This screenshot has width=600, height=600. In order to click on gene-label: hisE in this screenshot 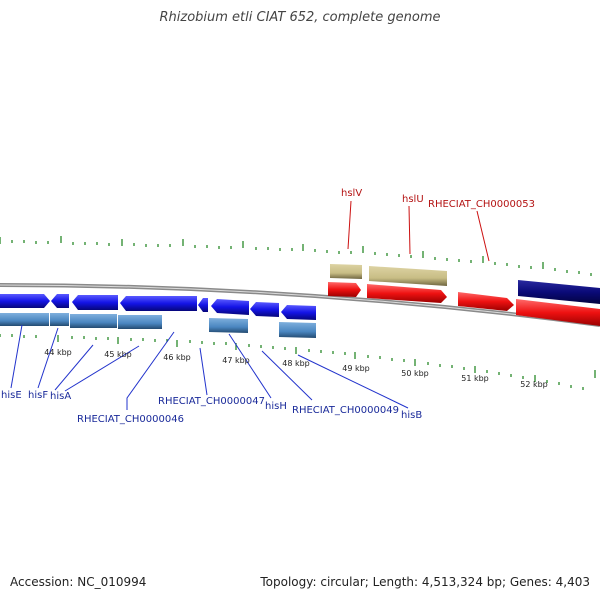, I will do `click(11, 395)`.